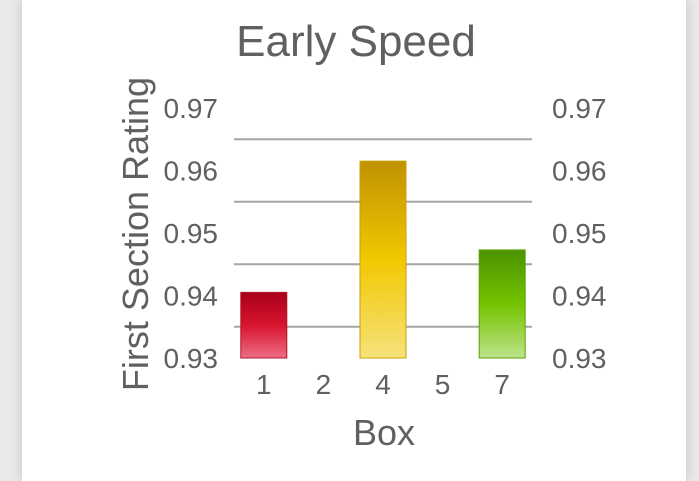  Describe the element at coordinates (191, 108) in the screenshot. I see `y-tick-label: 0.97` at that location.